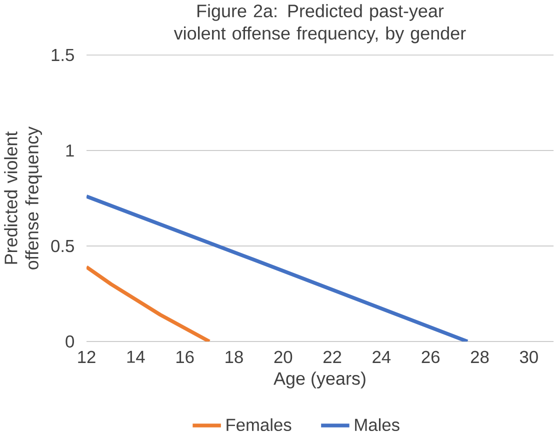 The width and height of the screenshot is (554, 438). I want to click on x-axis-title: Age (years), so click(320, 380).